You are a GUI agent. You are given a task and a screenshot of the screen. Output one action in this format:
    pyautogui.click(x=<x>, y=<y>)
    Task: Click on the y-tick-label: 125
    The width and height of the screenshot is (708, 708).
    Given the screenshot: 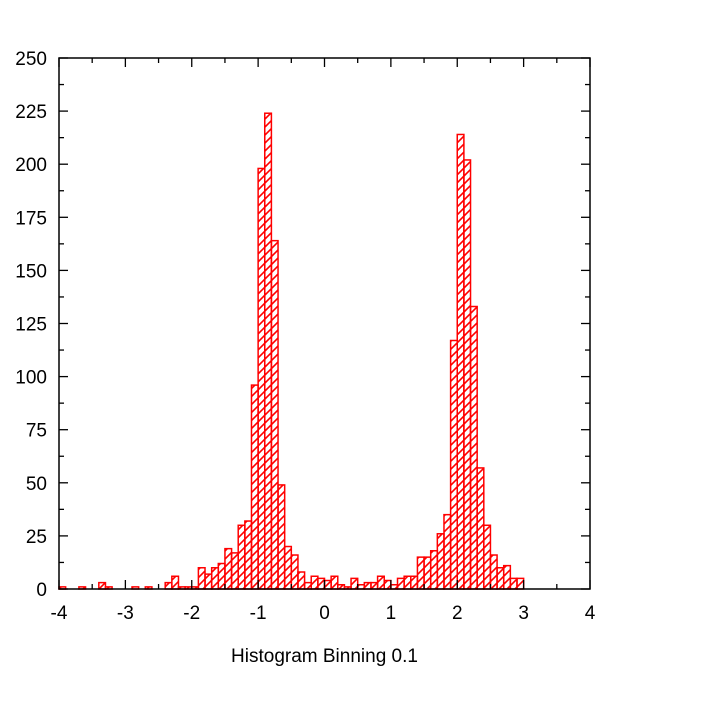 What is the action you would take?
    pyautogui.click(x=31, y=325)
    